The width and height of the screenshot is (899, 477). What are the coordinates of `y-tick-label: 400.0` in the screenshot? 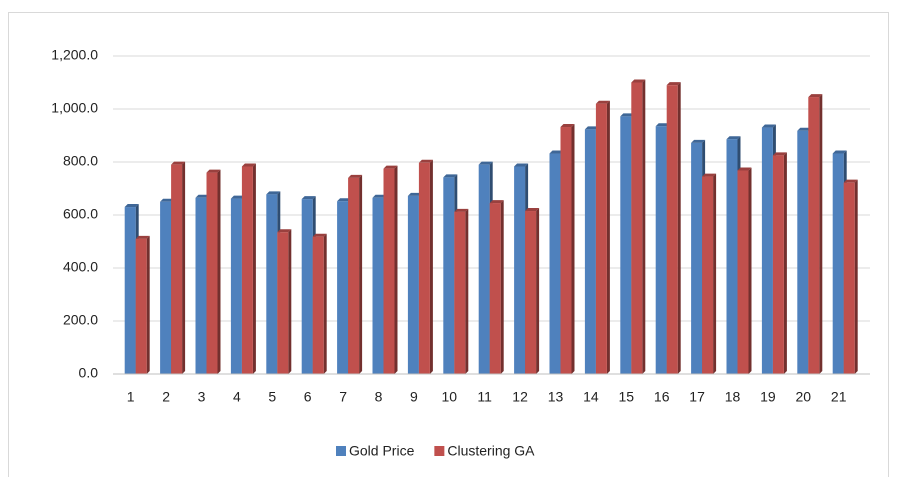 It's located at (80, 267).